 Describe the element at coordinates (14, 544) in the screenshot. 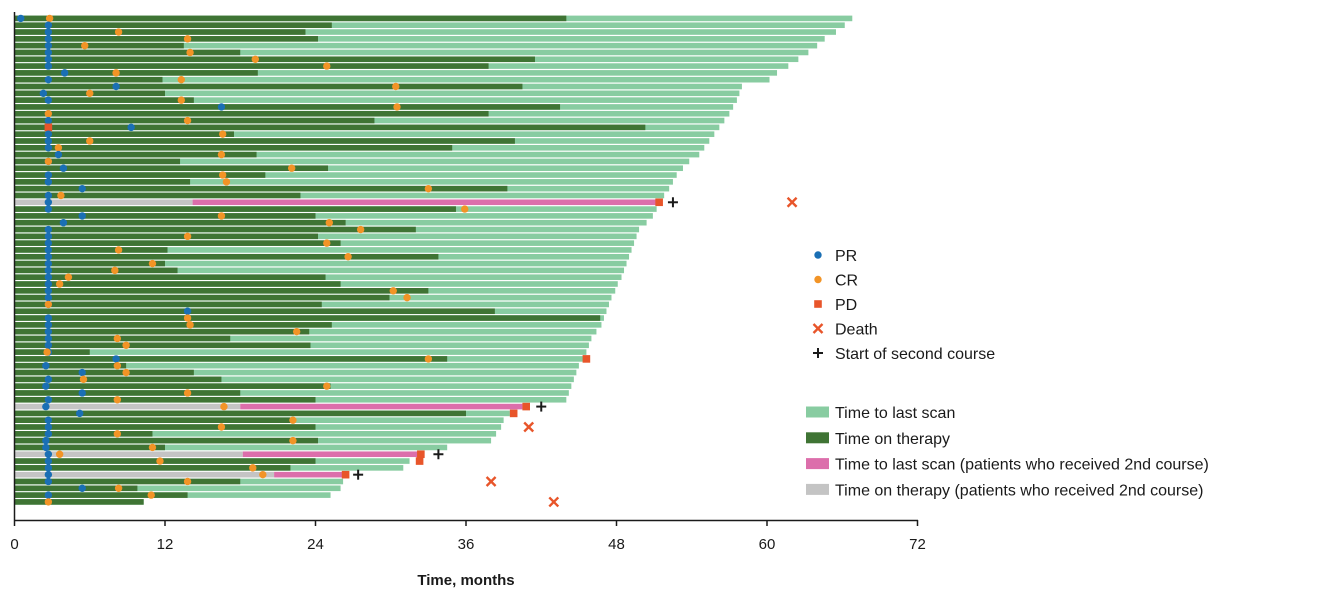

I see `x-tick-label-0: 0` at that location.